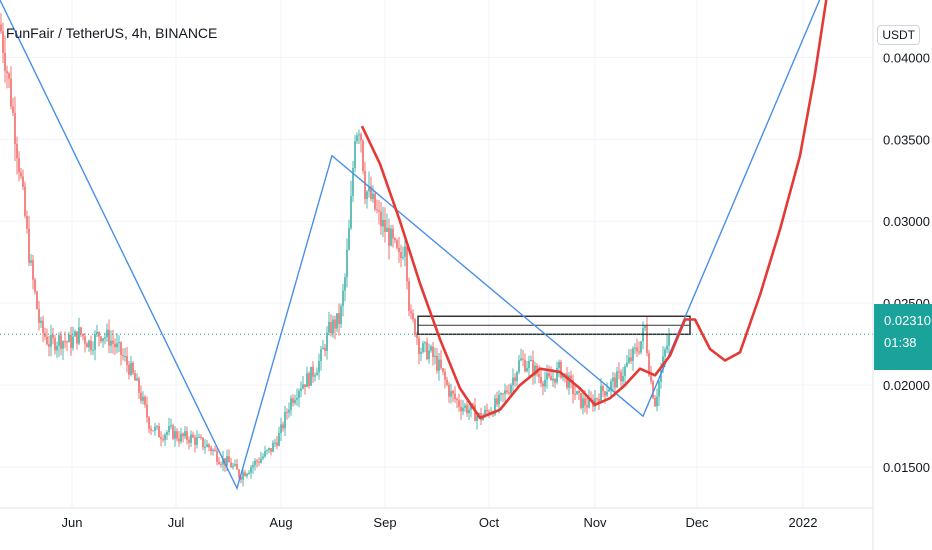 This screenshot has height=550, width=932. I want to click on currency-selector: USDT, so click(898, 35).